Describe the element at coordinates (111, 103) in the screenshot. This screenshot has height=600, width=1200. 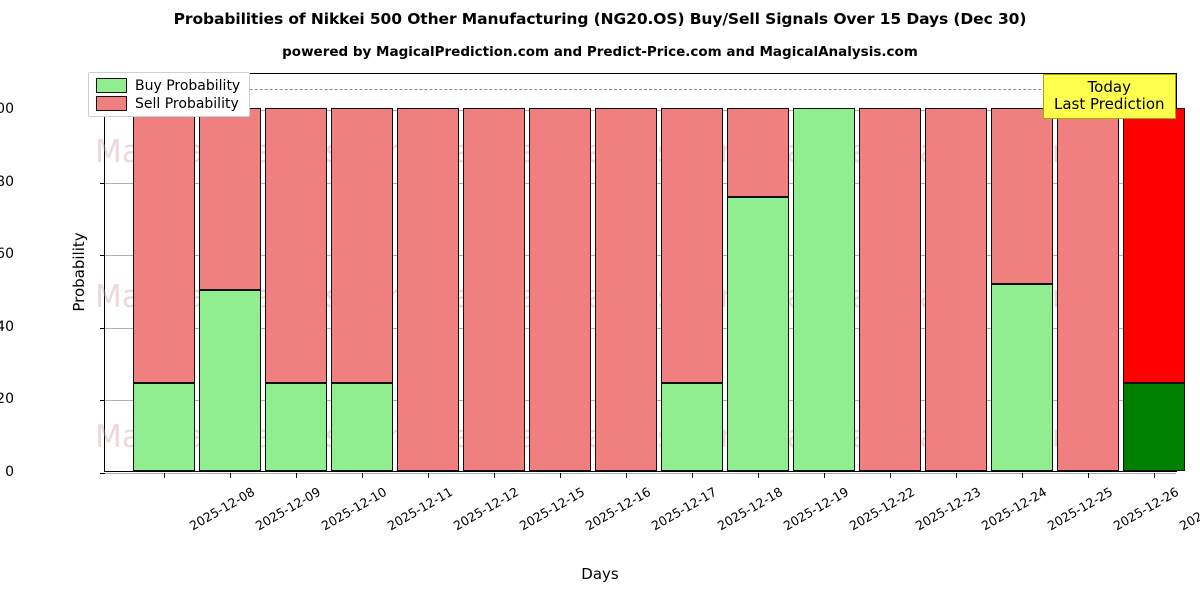
I see `legend-swatch-sell` at that location.